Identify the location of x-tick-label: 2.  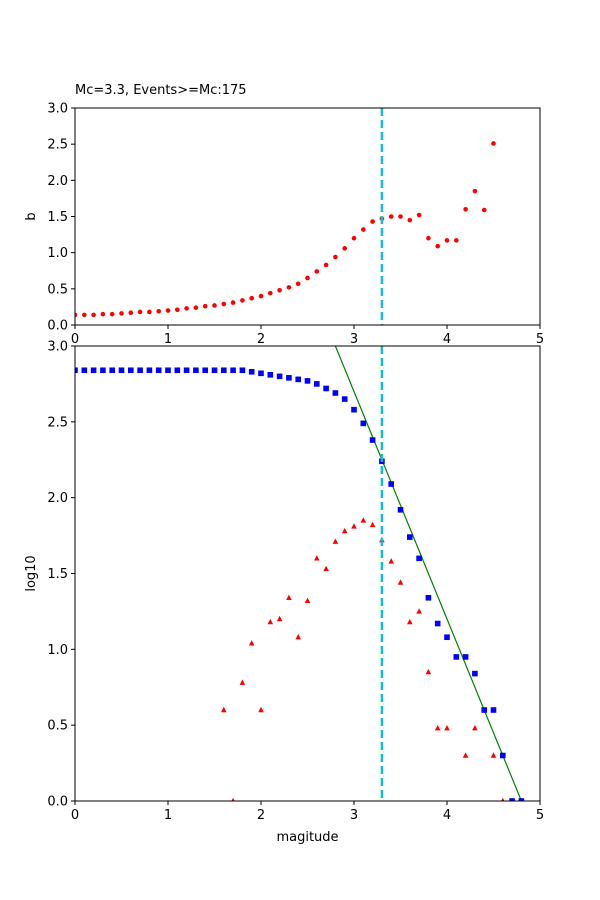
(261, 815).